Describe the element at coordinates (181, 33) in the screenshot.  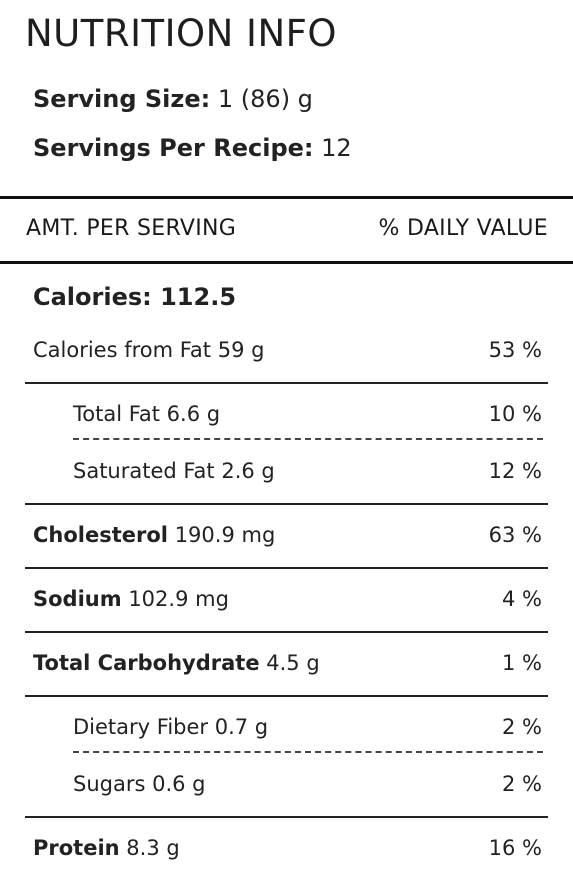
I see `nutrition-title: NUTRITION INFO` at that location.